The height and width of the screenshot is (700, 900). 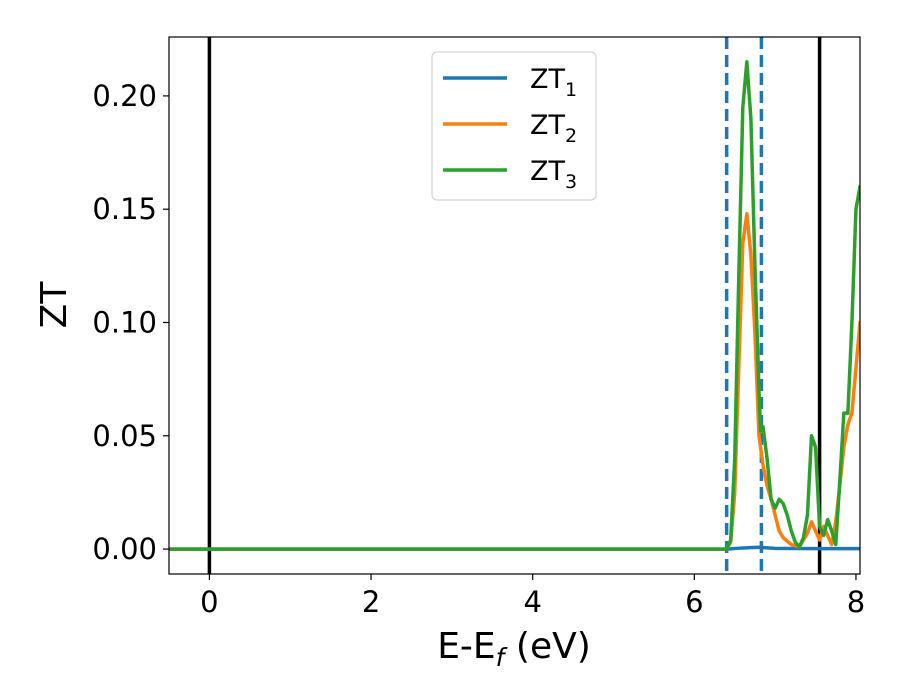 What do you see at coordinates (694, 602) in the screenshot?
I see `x-tick-label: 6` at bounding box center [694, 602].